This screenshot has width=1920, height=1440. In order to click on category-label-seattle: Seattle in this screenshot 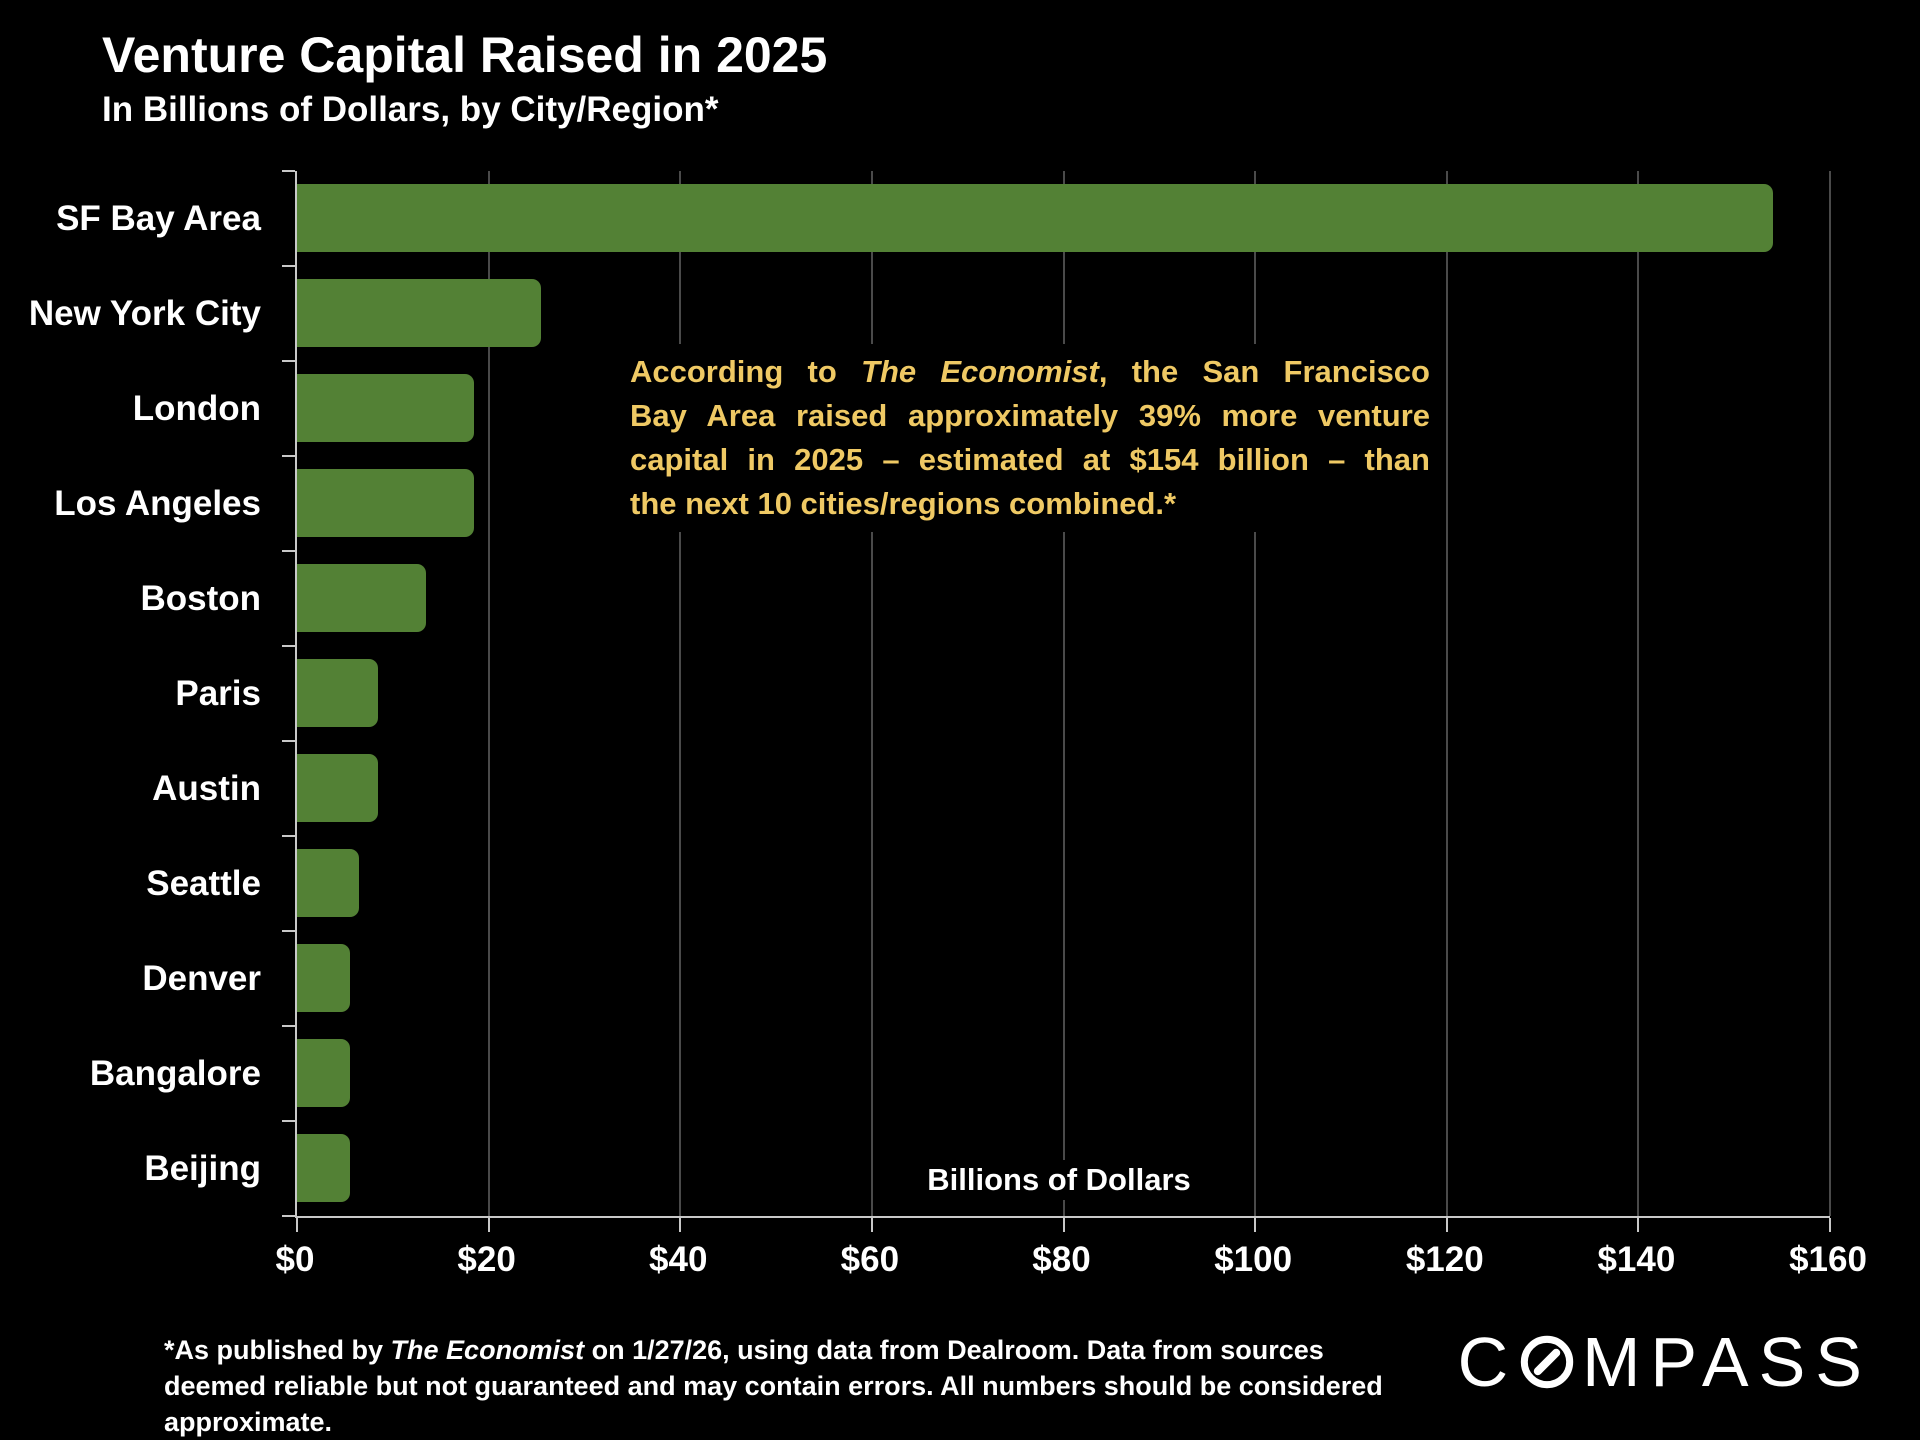, I will do `click(203, 883)`.